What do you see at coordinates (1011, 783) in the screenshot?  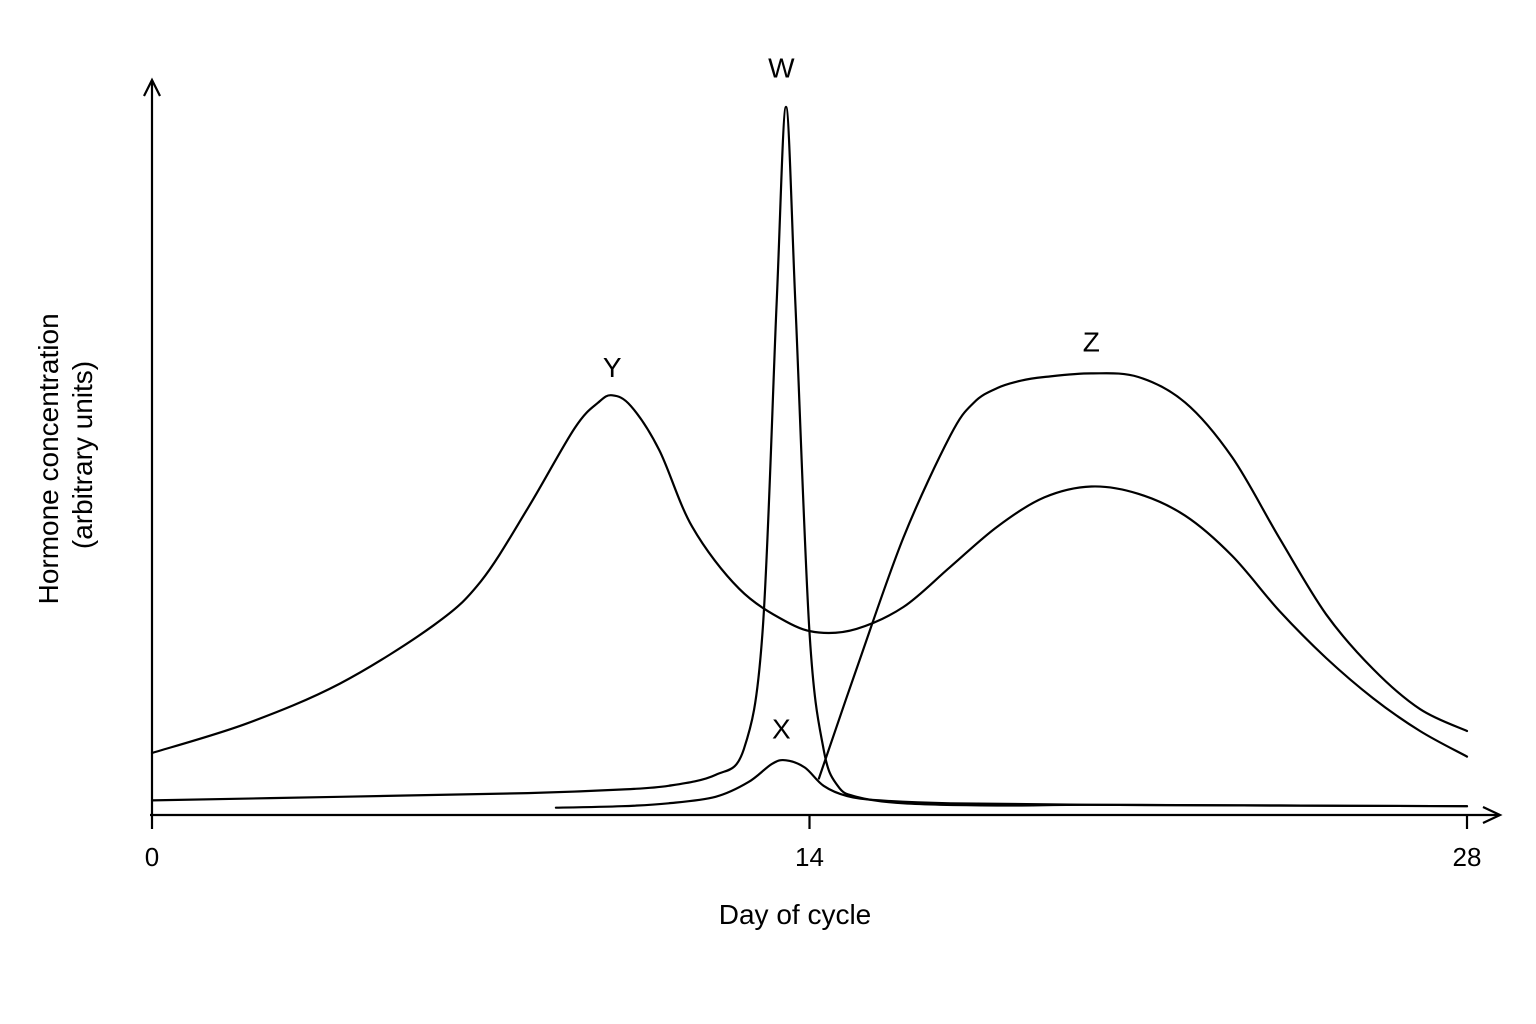 I see `series-line-x` at bounding box center [1011, 783].